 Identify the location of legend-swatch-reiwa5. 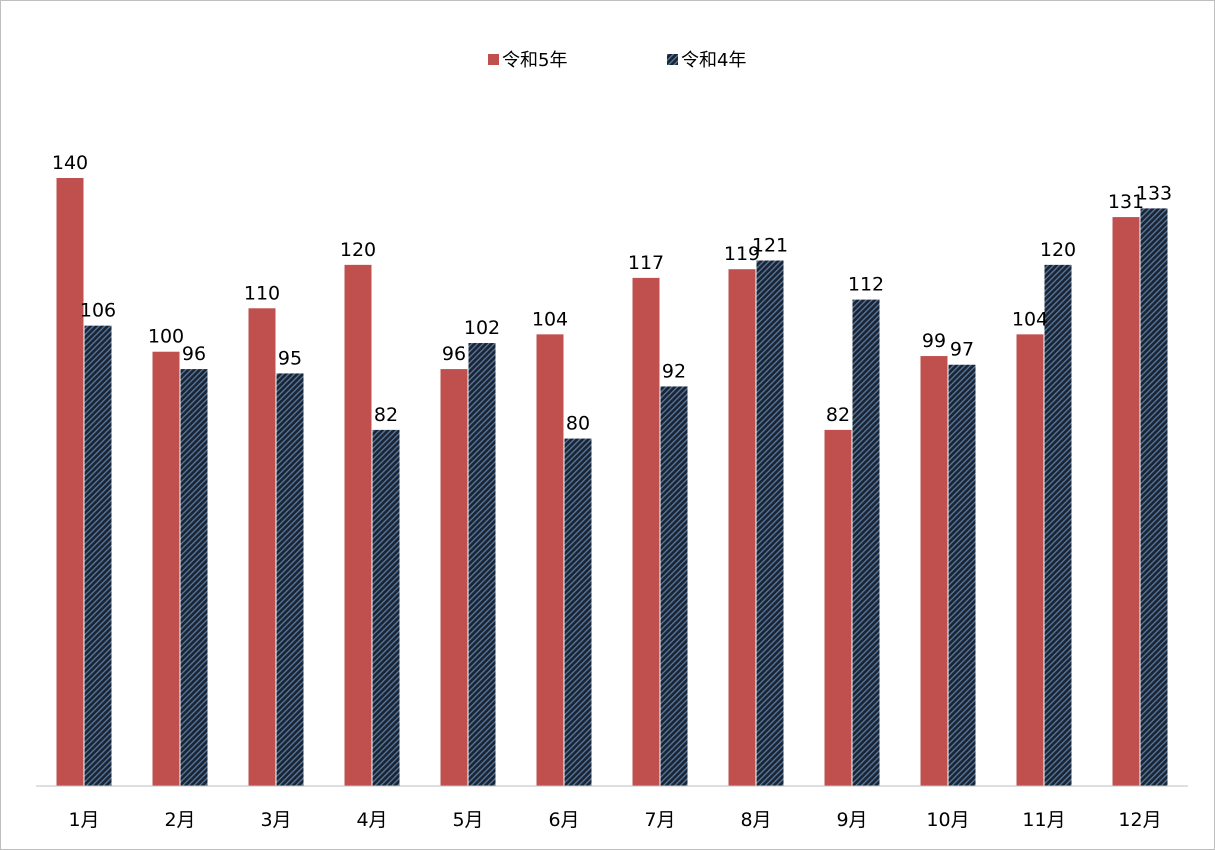
(493, 59).